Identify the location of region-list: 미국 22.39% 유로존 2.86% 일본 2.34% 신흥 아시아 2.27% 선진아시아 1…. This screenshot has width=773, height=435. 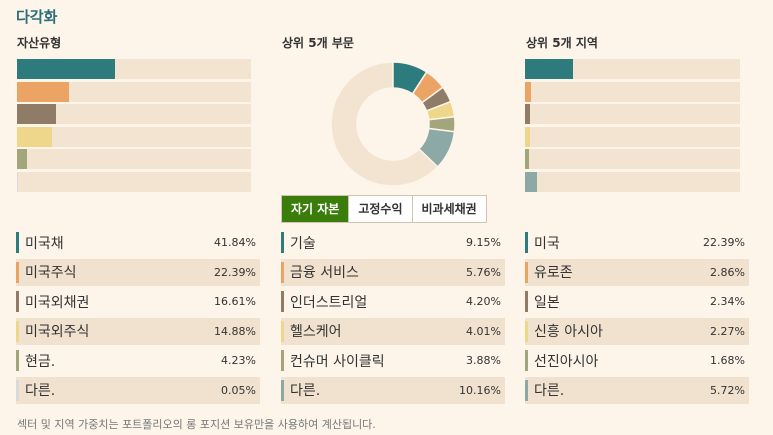
(637, 317).